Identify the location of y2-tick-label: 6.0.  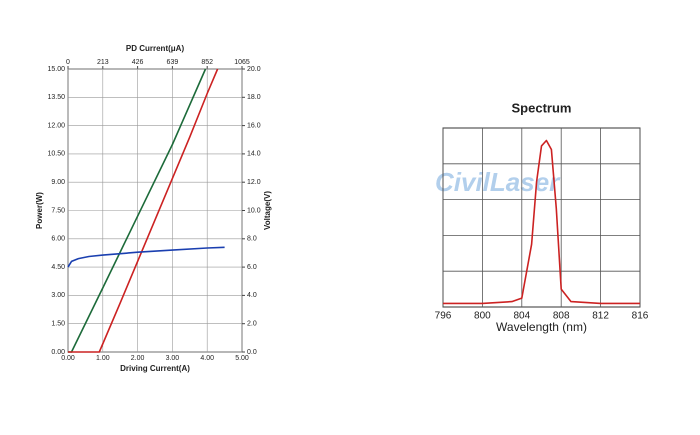
(252, 267).